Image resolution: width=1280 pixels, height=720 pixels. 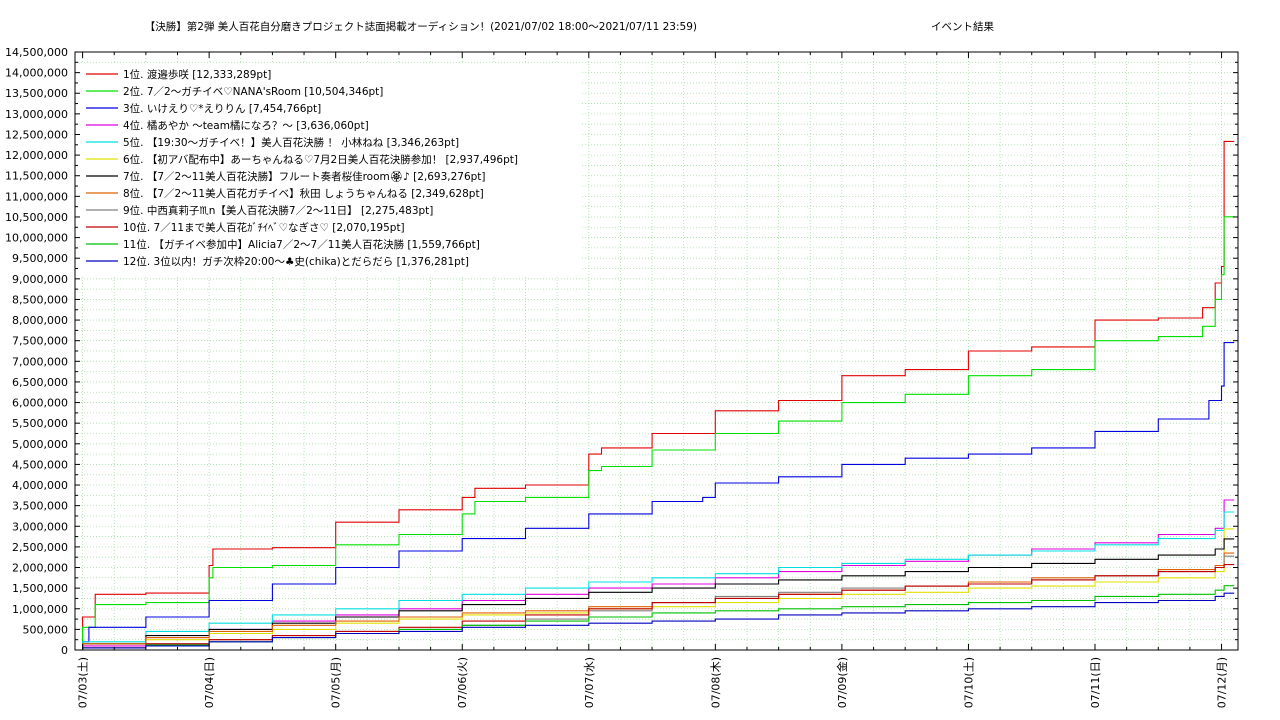 I want to click on y-tick-label: 8,500,000, so click(x=40, y=299).